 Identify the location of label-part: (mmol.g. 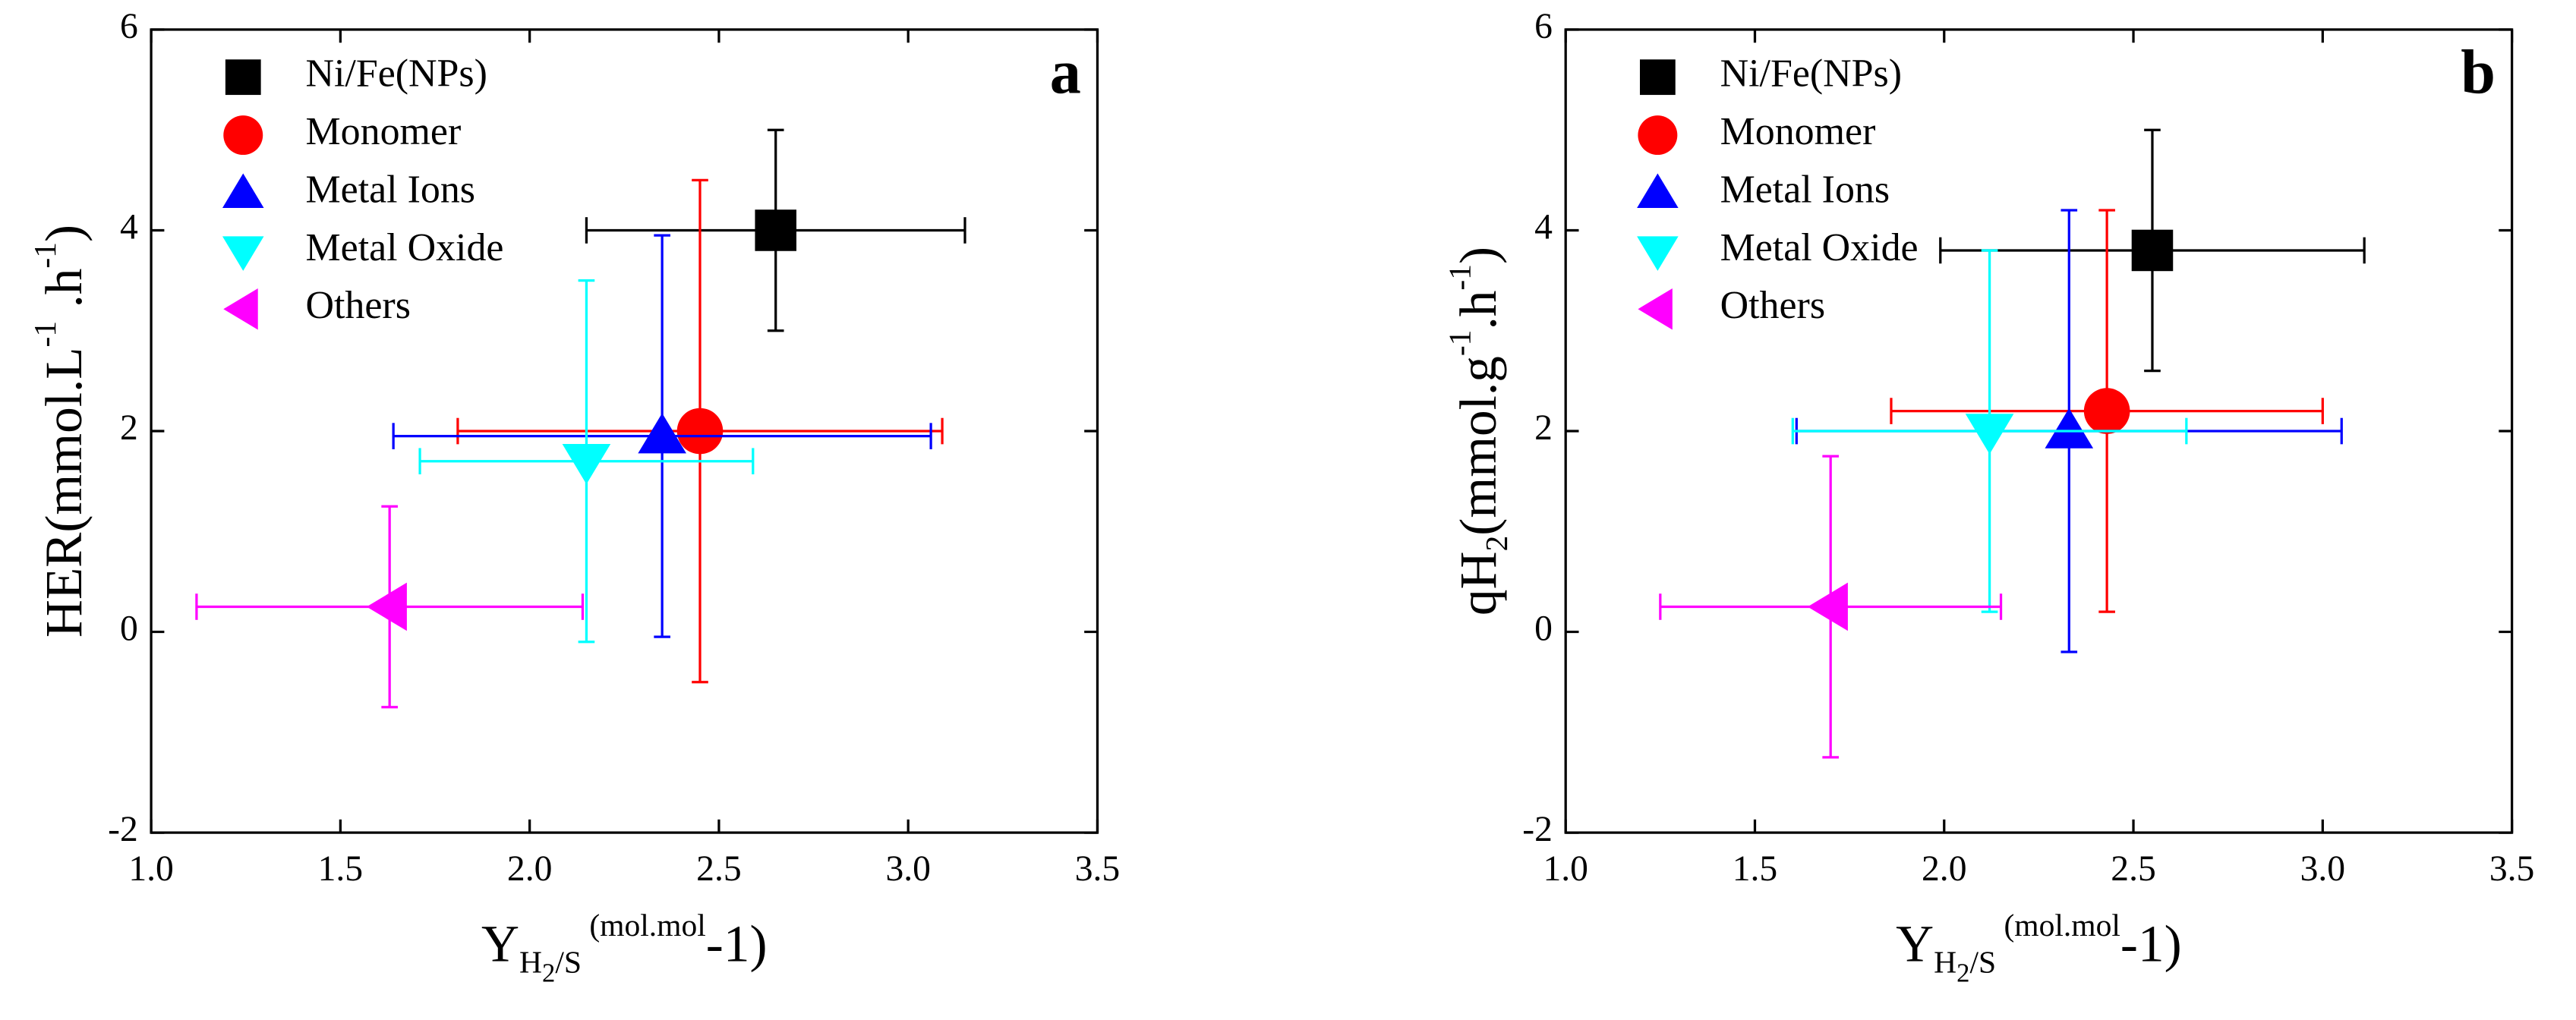
(1478, 446).